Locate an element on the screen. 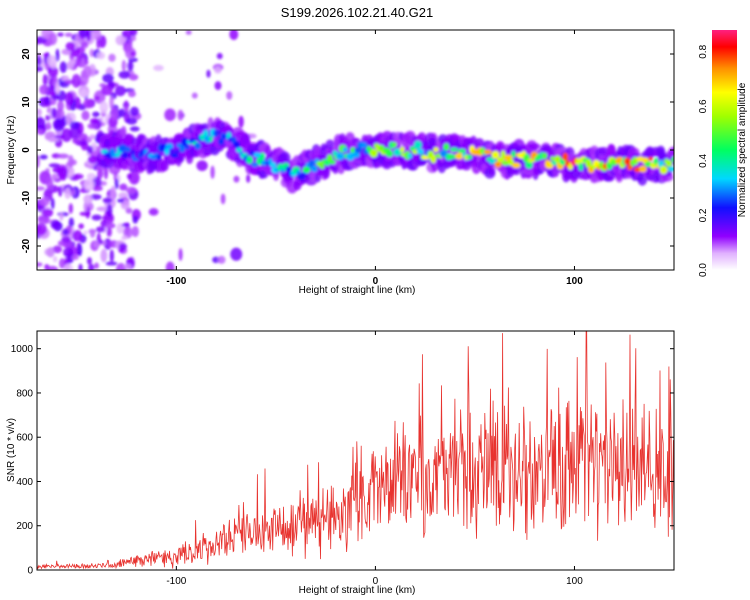 This screenshot has height=600, width=750. snr-xtick-label: 100 is located at coordinates (574, 581).